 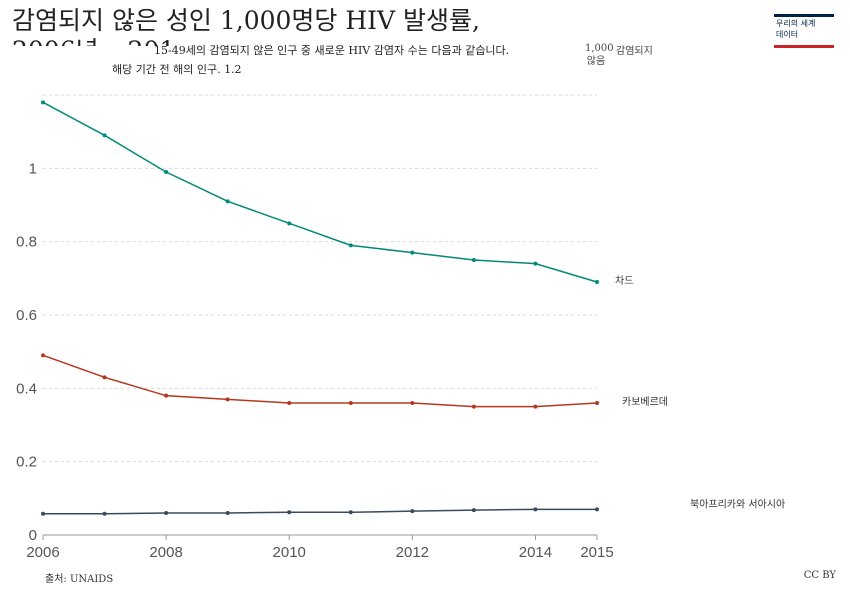 I want to click on logo-top-bar, so click(x=804, y=15).